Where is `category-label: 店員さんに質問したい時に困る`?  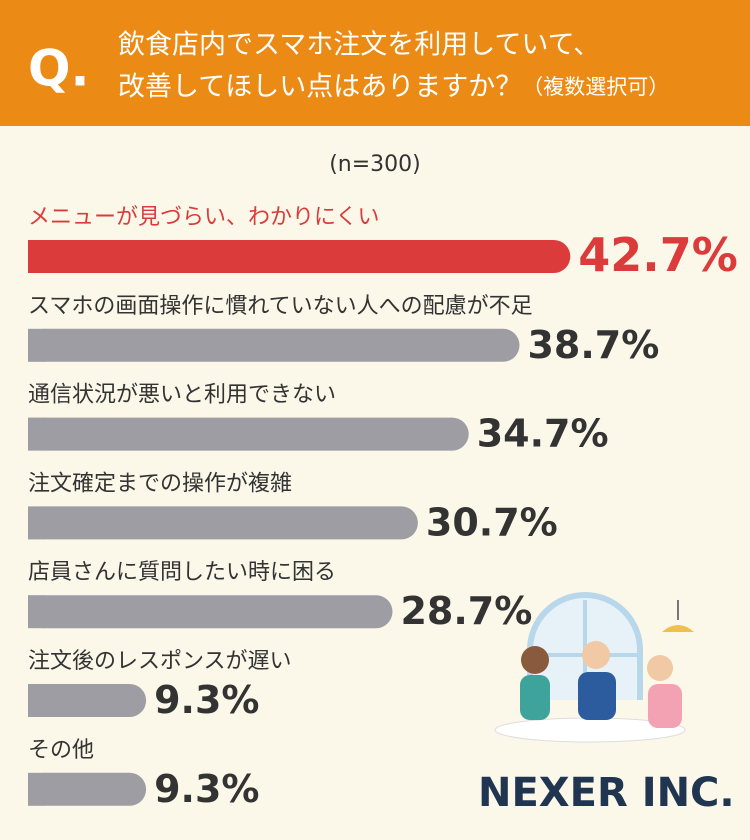 category-label: 店員さんに質問したい時に困る is located at coordinates (182, 572).